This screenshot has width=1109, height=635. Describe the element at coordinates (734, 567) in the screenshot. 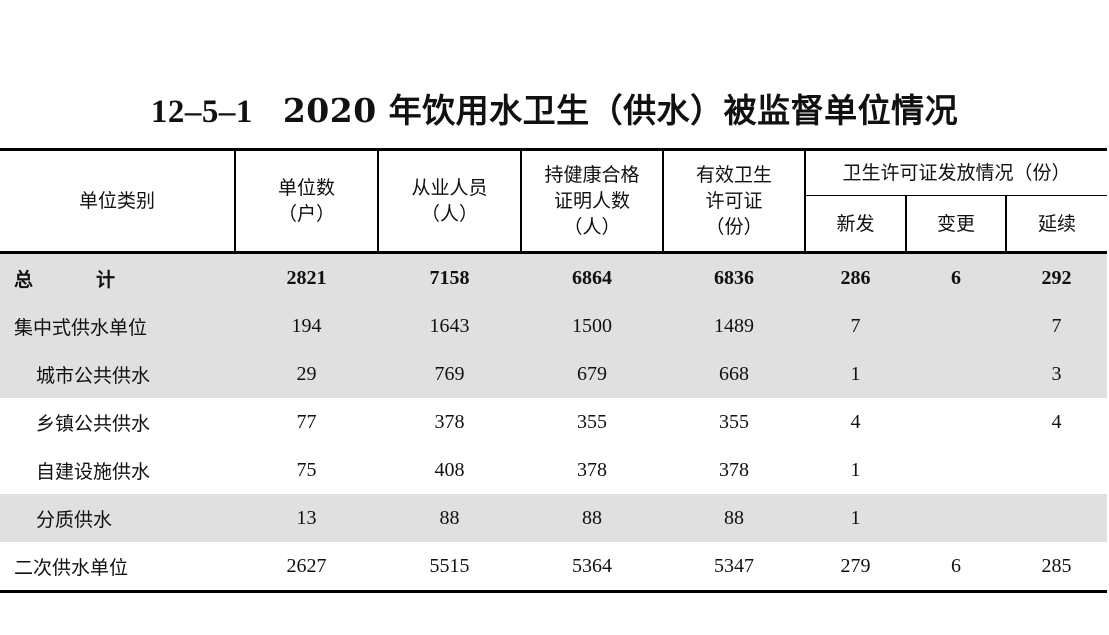

I see `cell-permits: 5347` at that location.